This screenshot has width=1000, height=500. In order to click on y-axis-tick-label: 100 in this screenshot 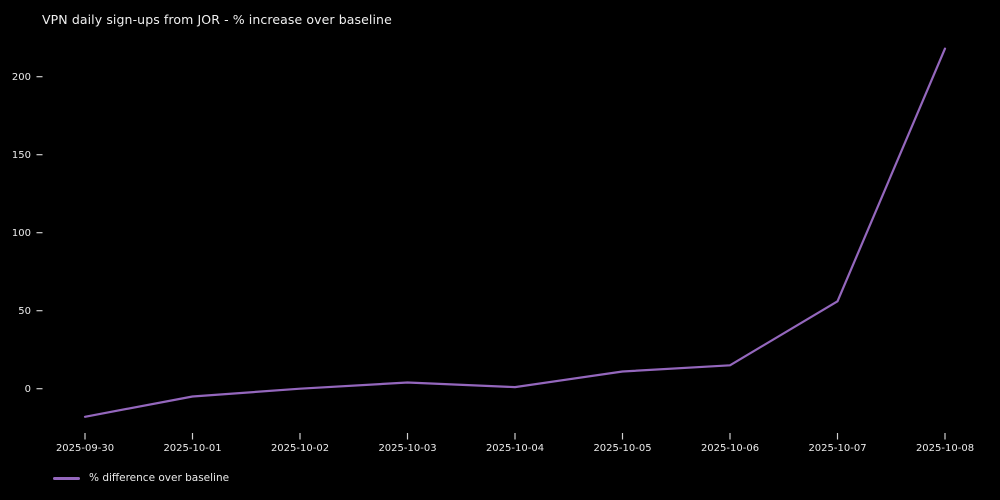, I will do `click(21, 233)`.